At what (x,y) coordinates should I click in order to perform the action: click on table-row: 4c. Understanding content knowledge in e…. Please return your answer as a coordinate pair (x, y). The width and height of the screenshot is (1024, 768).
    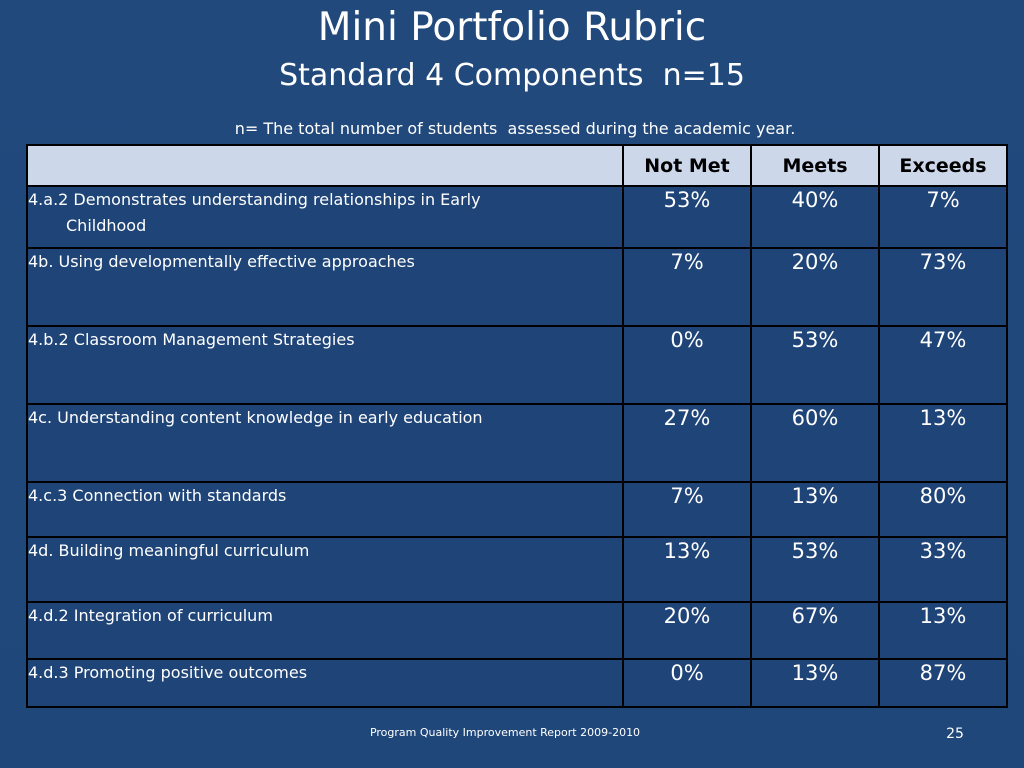
    Looking at the image, I should click on (517, 443).